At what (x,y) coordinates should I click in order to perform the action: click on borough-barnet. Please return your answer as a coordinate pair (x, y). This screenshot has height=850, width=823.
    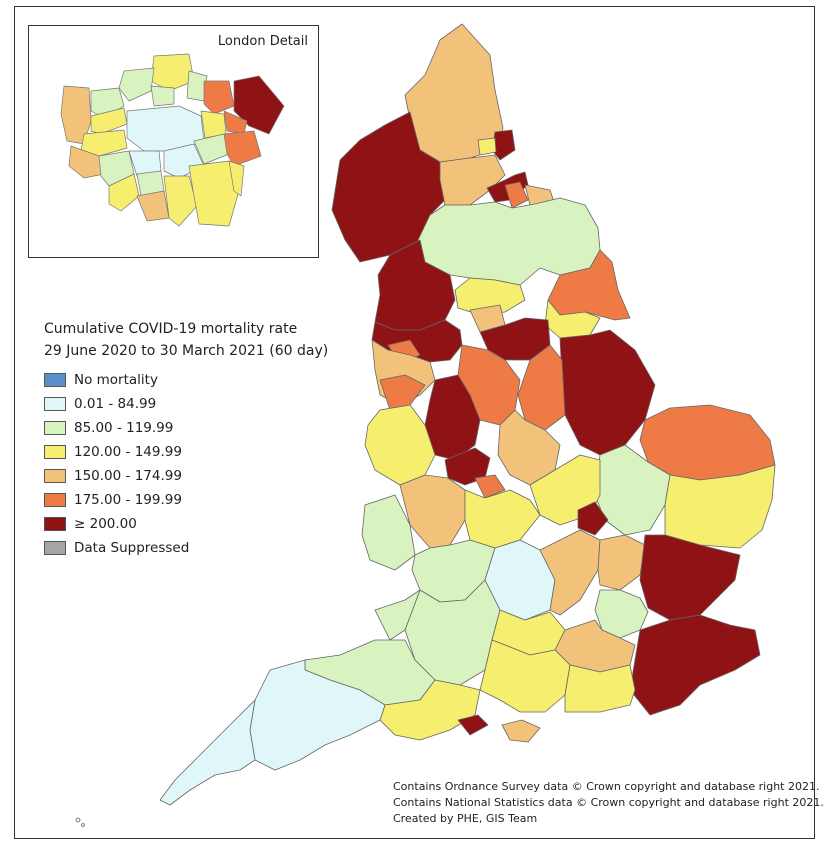
    Looking at the image, I should click on (136, 84).